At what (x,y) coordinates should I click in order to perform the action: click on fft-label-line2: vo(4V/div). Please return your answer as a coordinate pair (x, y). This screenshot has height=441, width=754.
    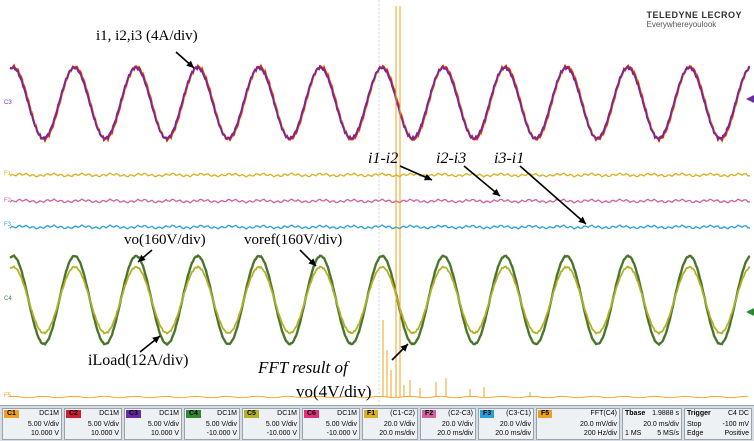
    Looking at the image, I should click on (334, 391).